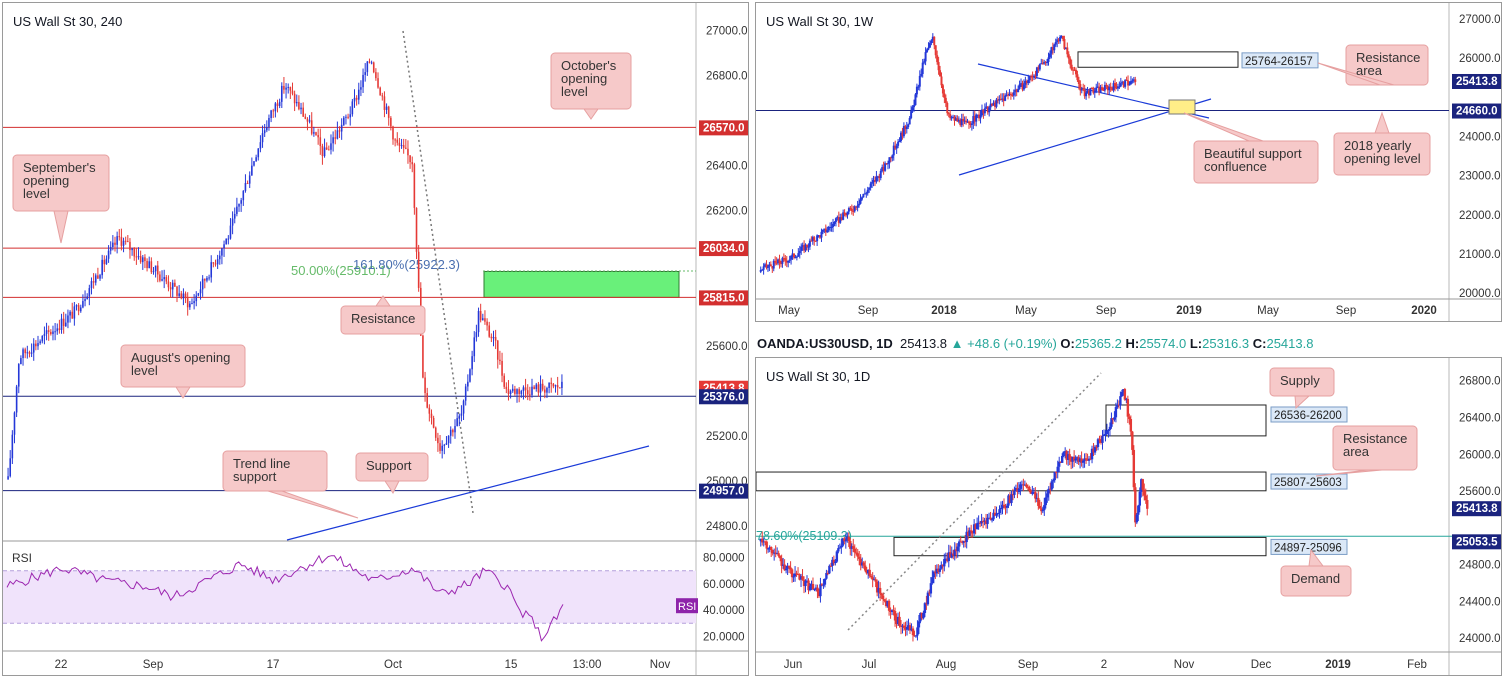 This screenshot has height=678, width=1506. I want to click on rsi-tick: 60.0000, so click(724, 585).